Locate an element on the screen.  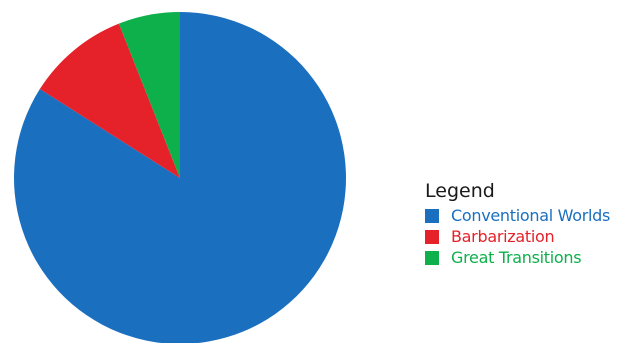
pie-slice-great-transitions is located at coordinates (149, 95).